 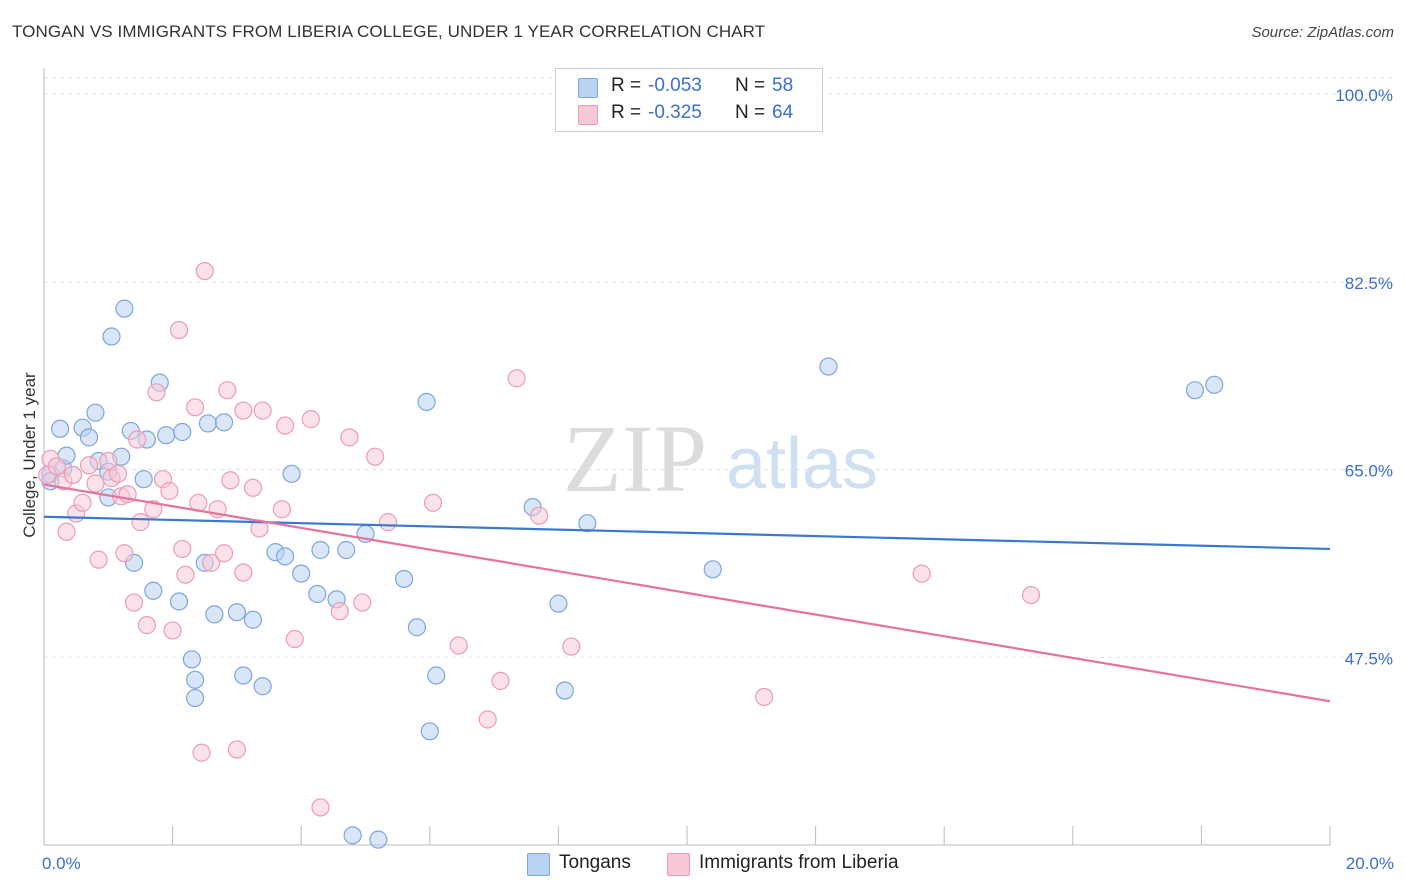 What do you see at coordinates (635, 458) in the screenshot?
I see `watermark-zip: ZIP` at bounding box center [635, 458].